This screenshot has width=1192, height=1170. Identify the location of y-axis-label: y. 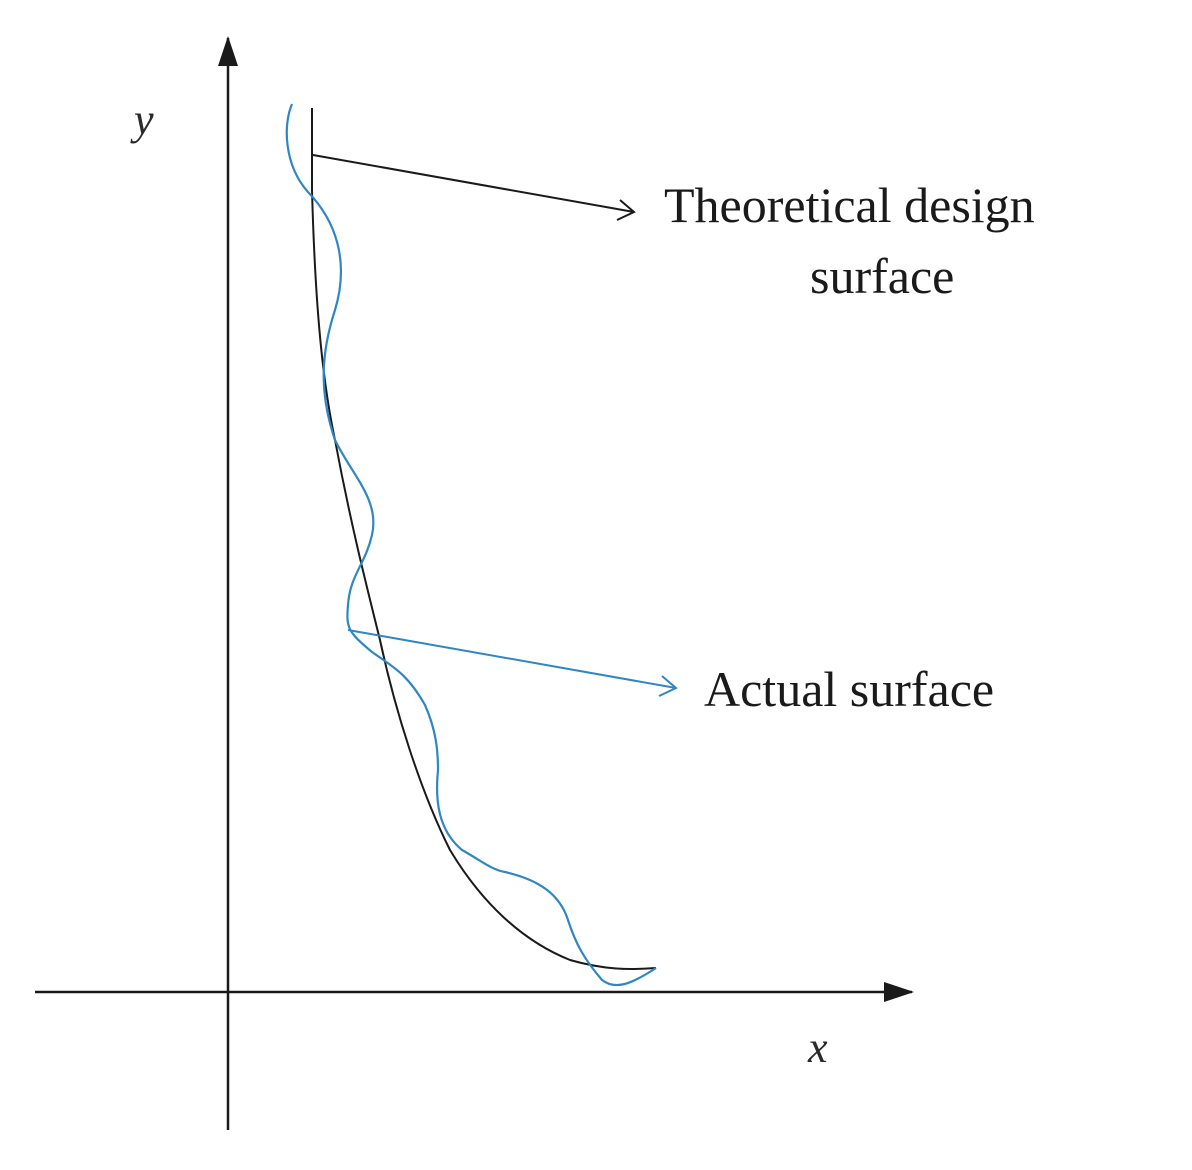
(142, 119).